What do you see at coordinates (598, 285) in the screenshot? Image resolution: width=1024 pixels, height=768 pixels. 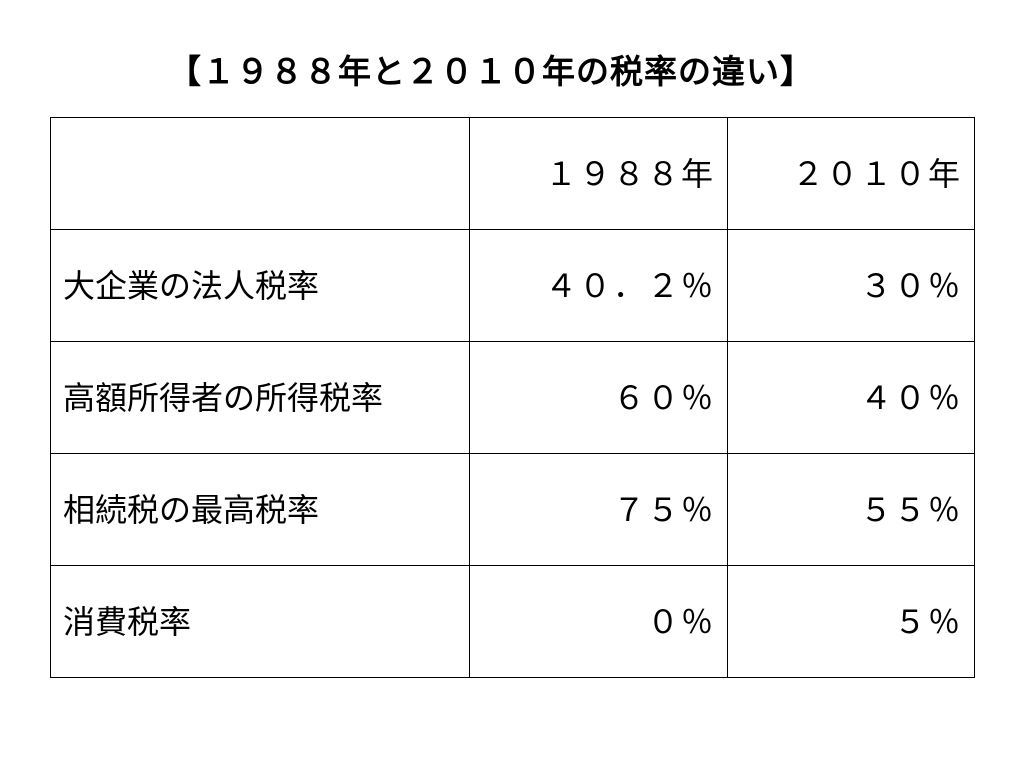 I see `value-1988: ４０．２％` at bounding box center [598, 285].